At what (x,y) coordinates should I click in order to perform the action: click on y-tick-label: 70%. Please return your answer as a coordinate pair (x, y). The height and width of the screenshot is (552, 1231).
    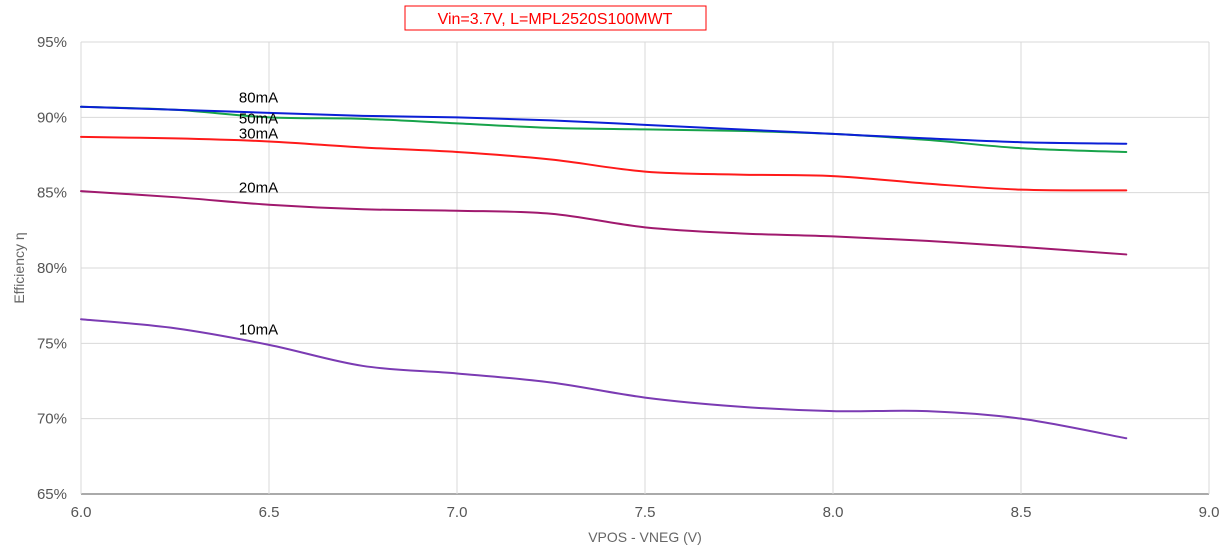
    Looking at the image, I should click on (52, 419).